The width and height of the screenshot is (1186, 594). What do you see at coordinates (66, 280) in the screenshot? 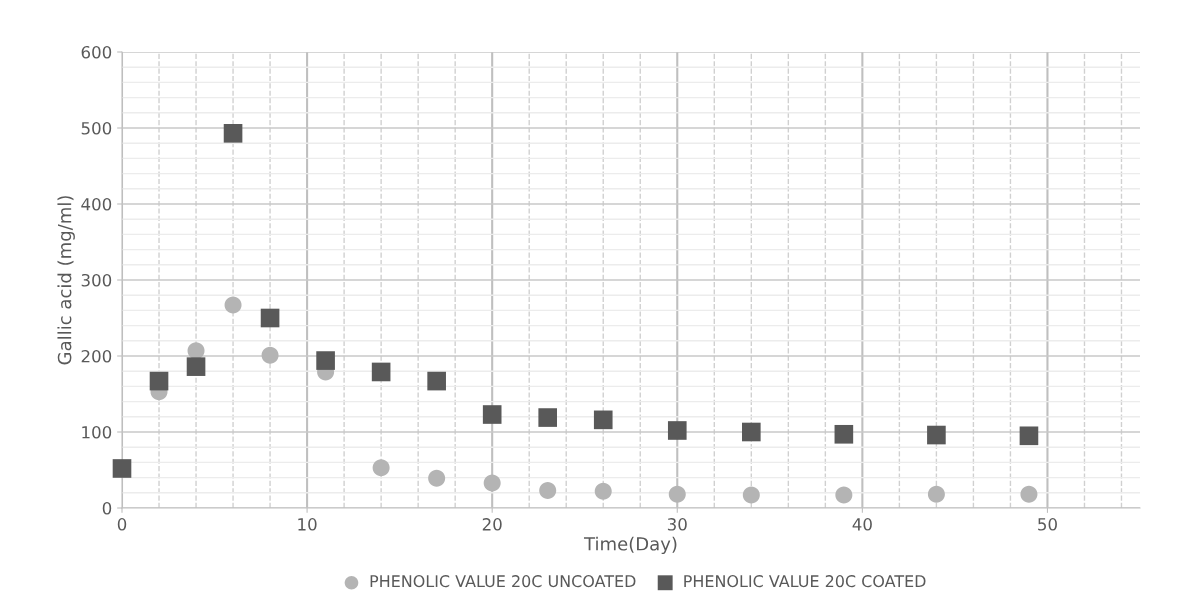
I see `y-axis-title: Gallic acid (mg/ml)` at bounding box center [66, 280].